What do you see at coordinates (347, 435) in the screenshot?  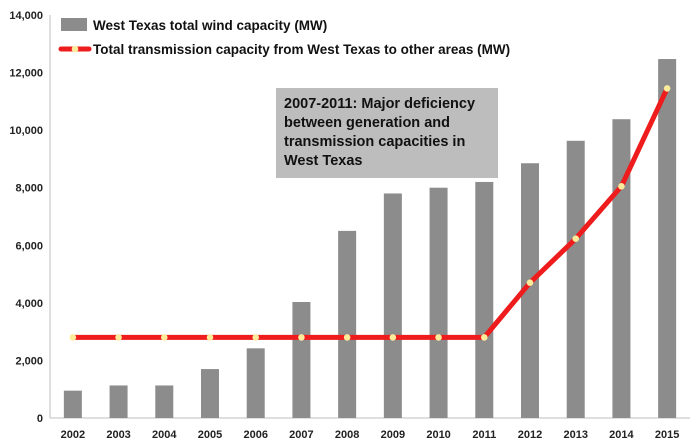 I see `x-tick-label: 2008` at bounding box center [347, 435].